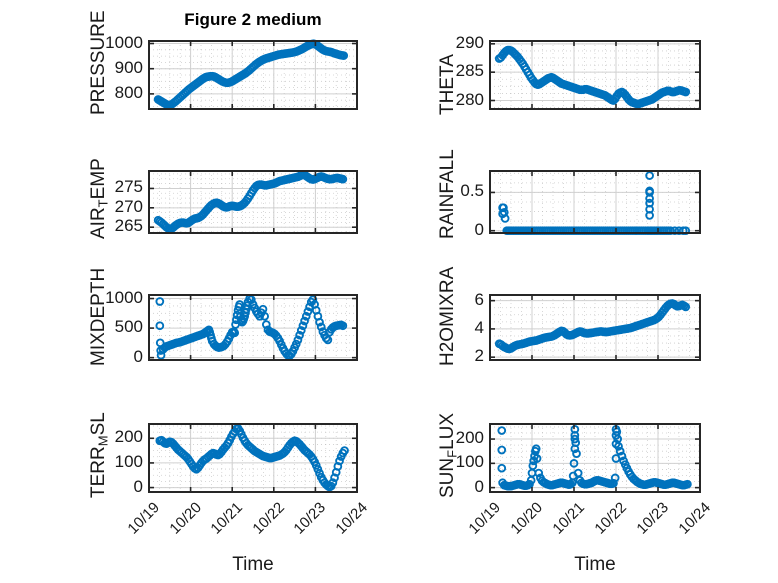 This screenshot has width=778, height=583. Describe the element at coordinates (99, 198) in the screenshot. I see `ylabel-air_temp: AIRTEMP` at that location.